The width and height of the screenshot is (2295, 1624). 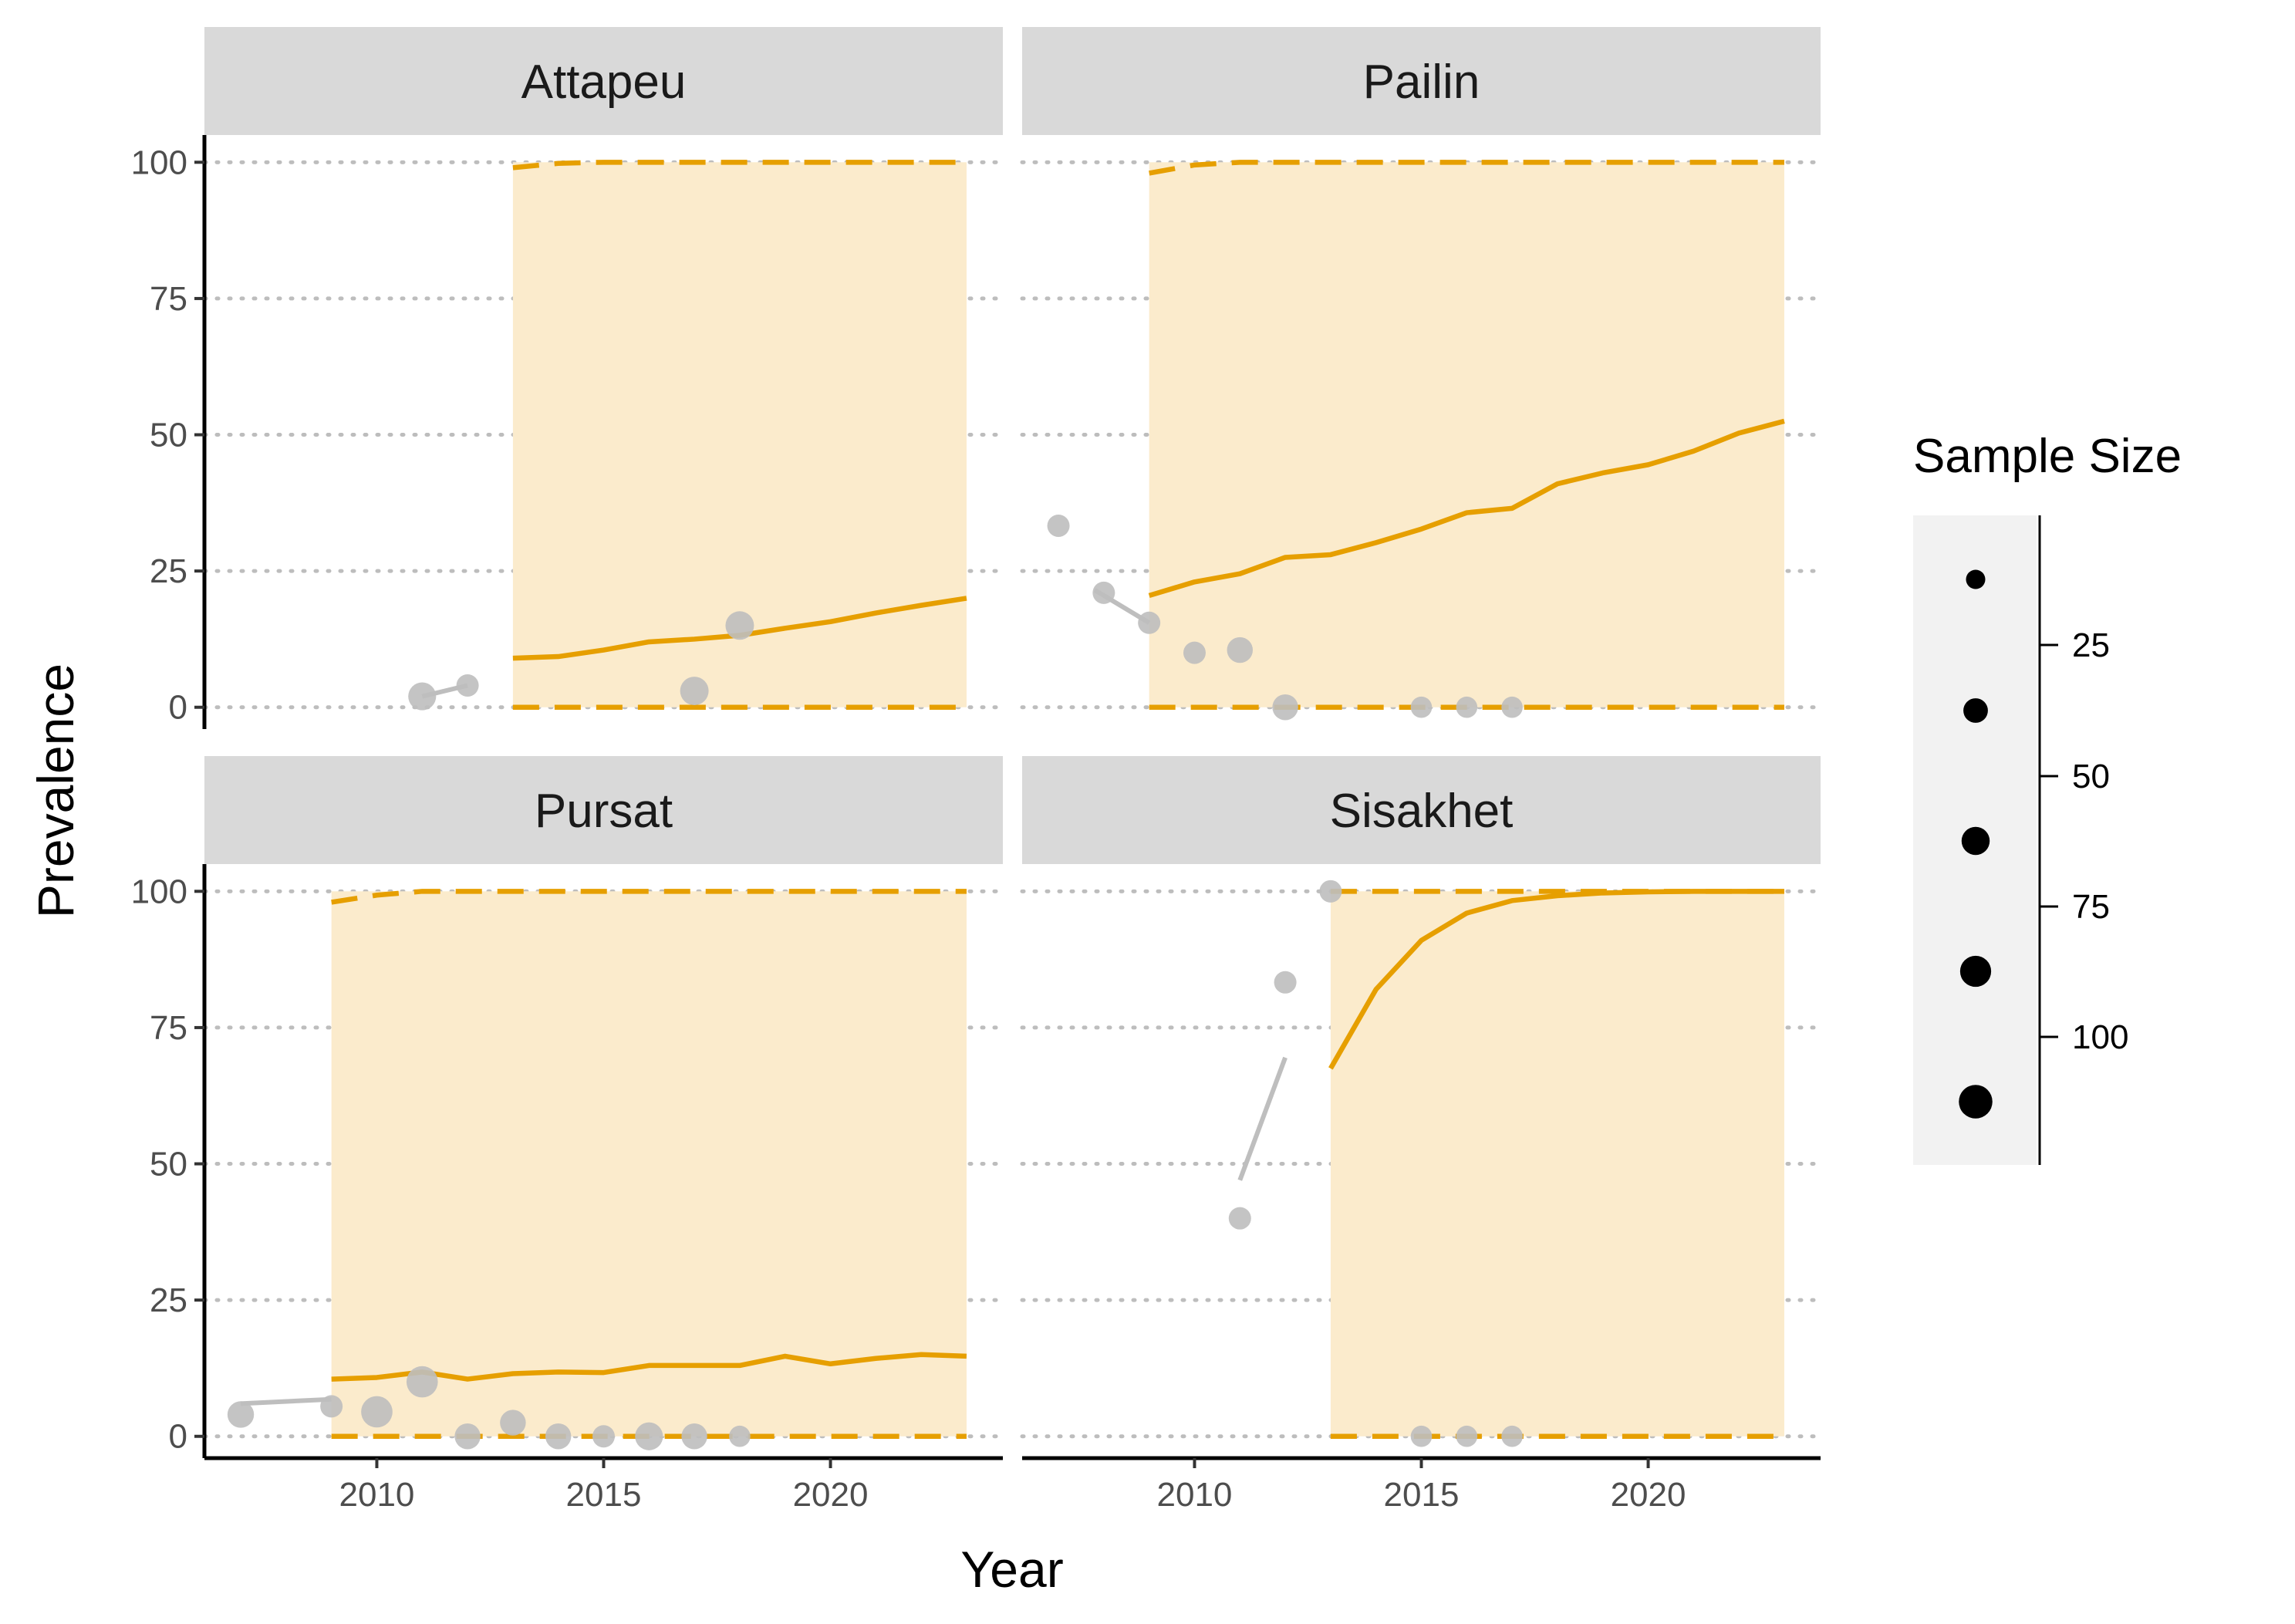 I want to click on data-point-2008, so click(x=1104, y=592).